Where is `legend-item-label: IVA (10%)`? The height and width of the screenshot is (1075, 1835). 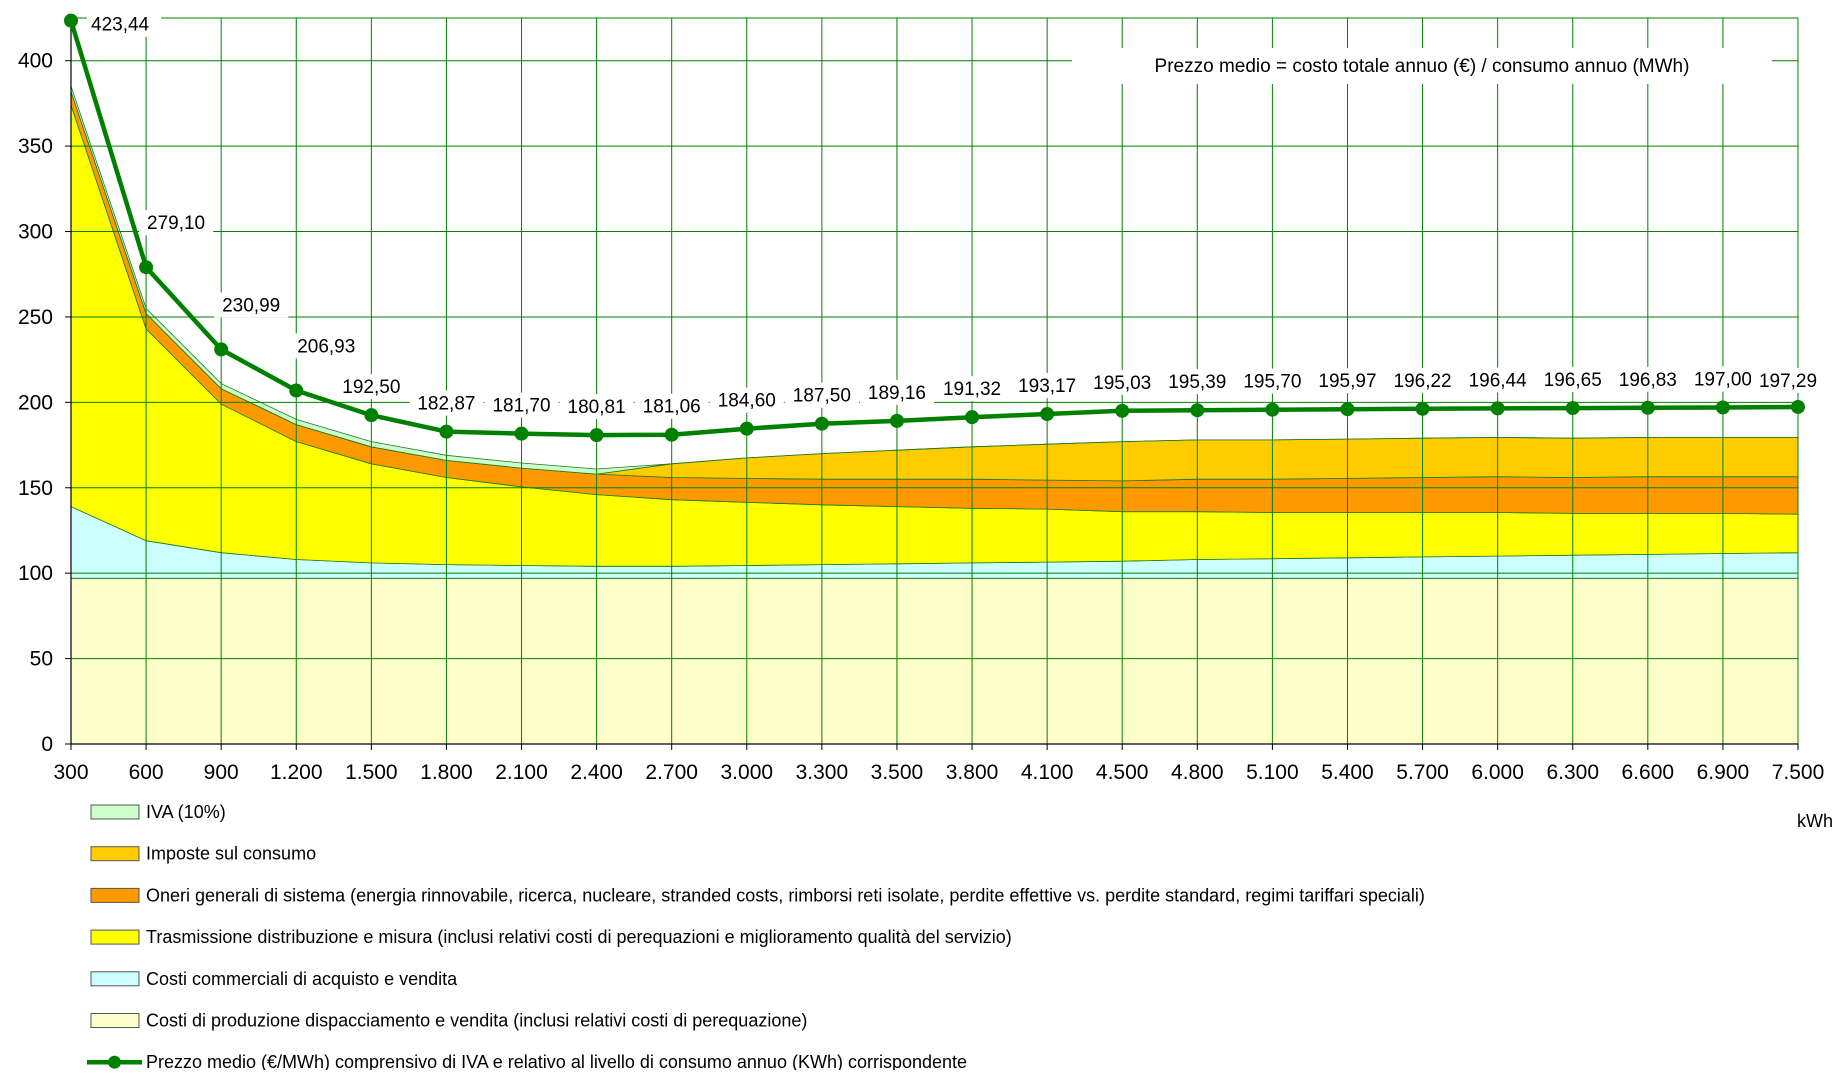
legend-item-label: IVA (10%) is located at coordinates (186, 812).